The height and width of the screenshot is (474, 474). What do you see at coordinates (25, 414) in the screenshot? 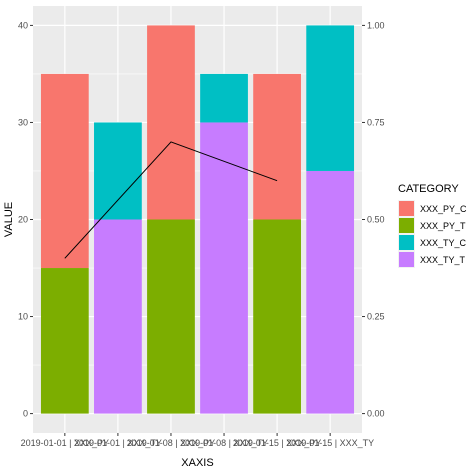
I see `y-tick-label: 0` at bounding box center [25, 414].